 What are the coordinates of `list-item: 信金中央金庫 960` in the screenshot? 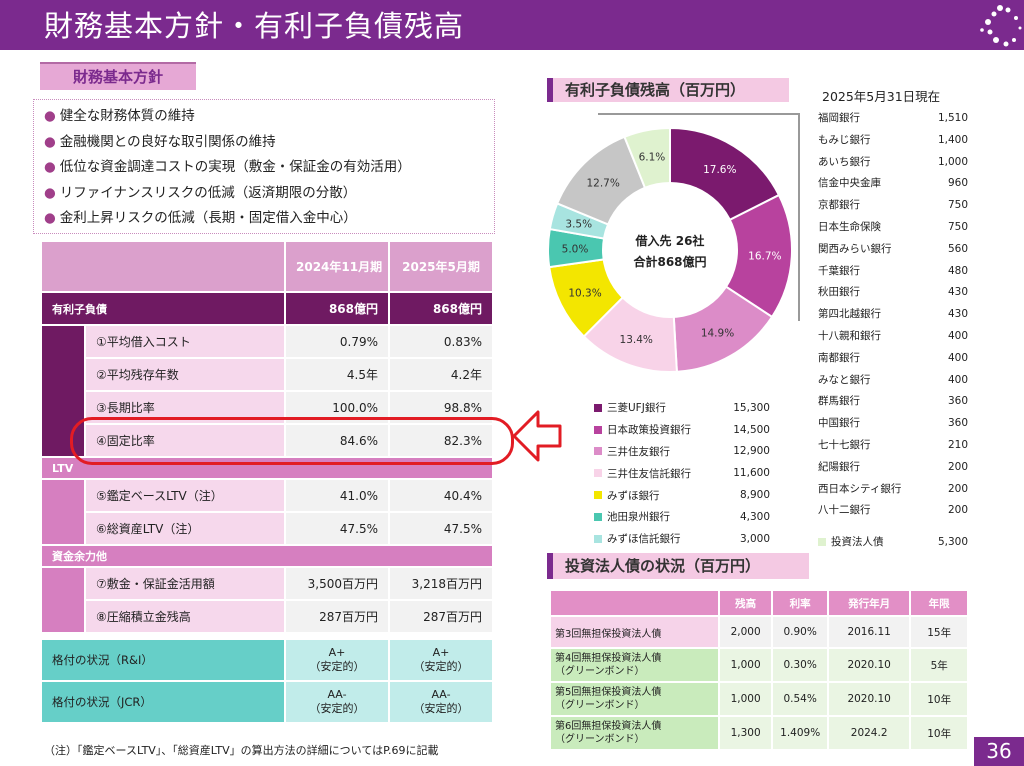 It's located at (893, 183).